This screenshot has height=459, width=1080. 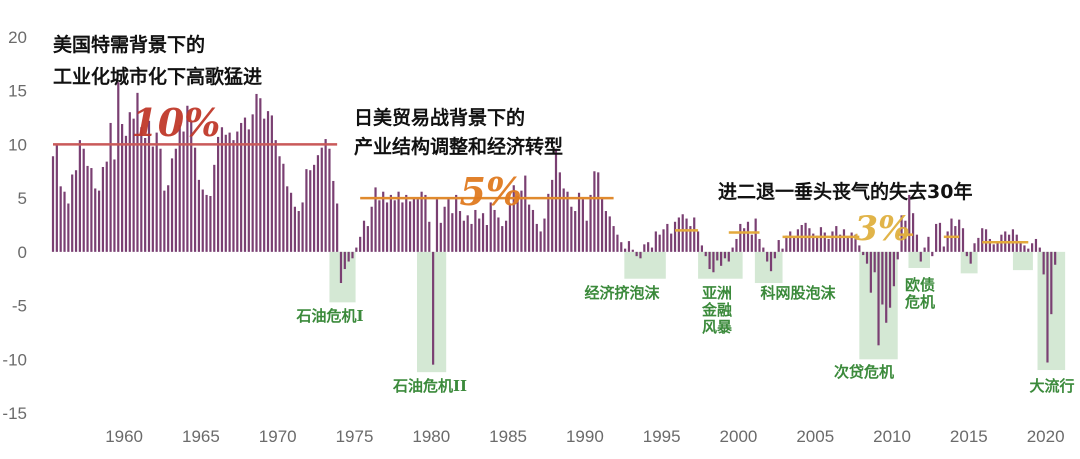 I want to click on crisis-label-line: 石油危机I, so click(x=329, y=316).